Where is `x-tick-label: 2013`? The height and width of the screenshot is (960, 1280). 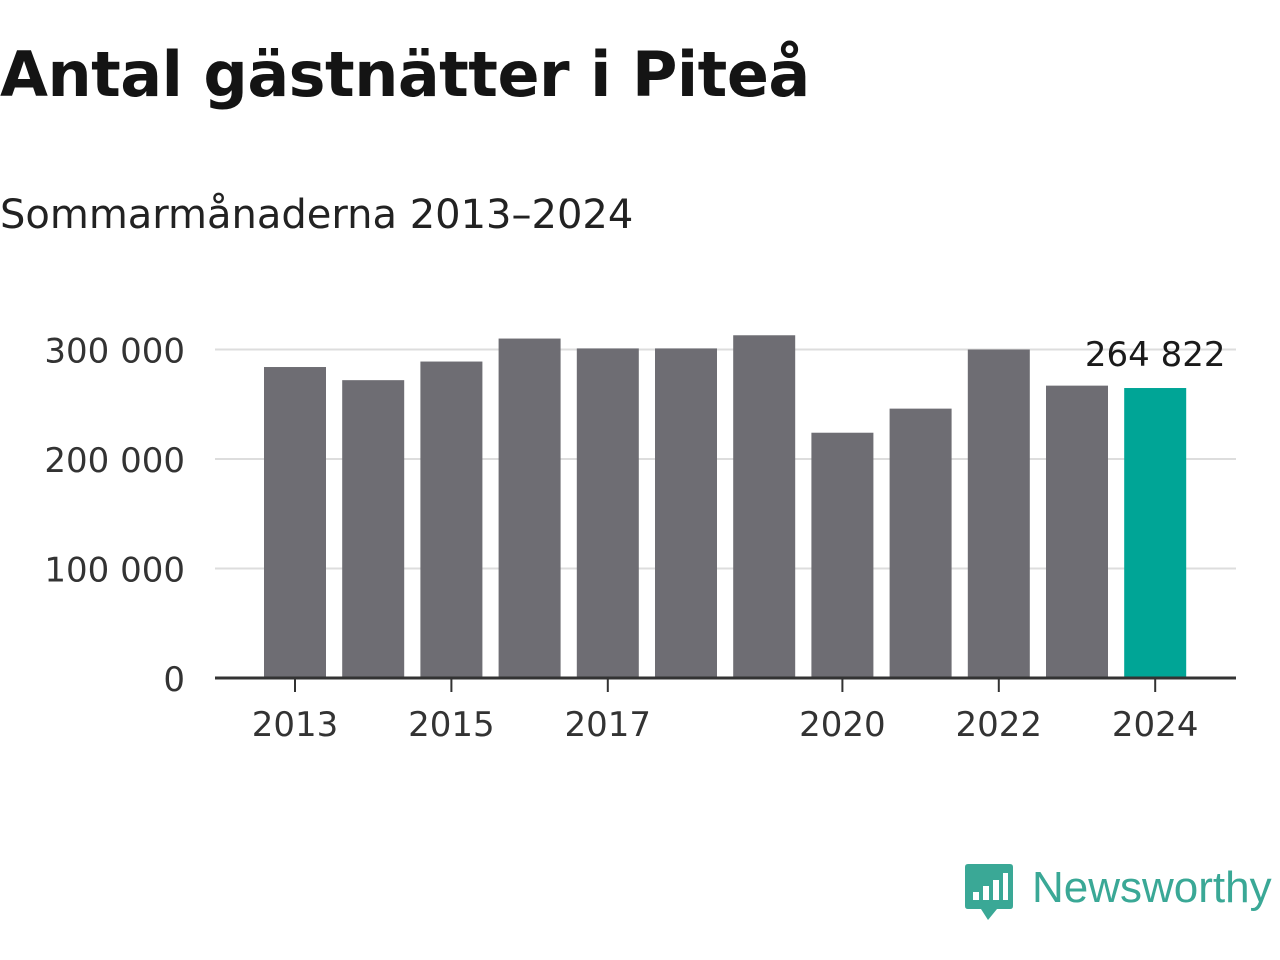
x-tick-label: 2013 is located at coordinates (295, 725).